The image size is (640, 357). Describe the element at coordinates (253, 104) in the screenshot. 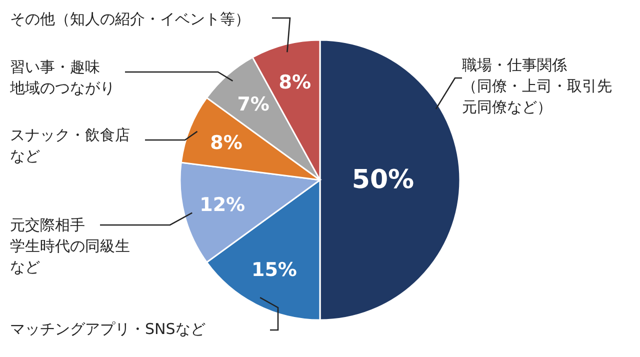

I see `data-label: 7%` at that location.